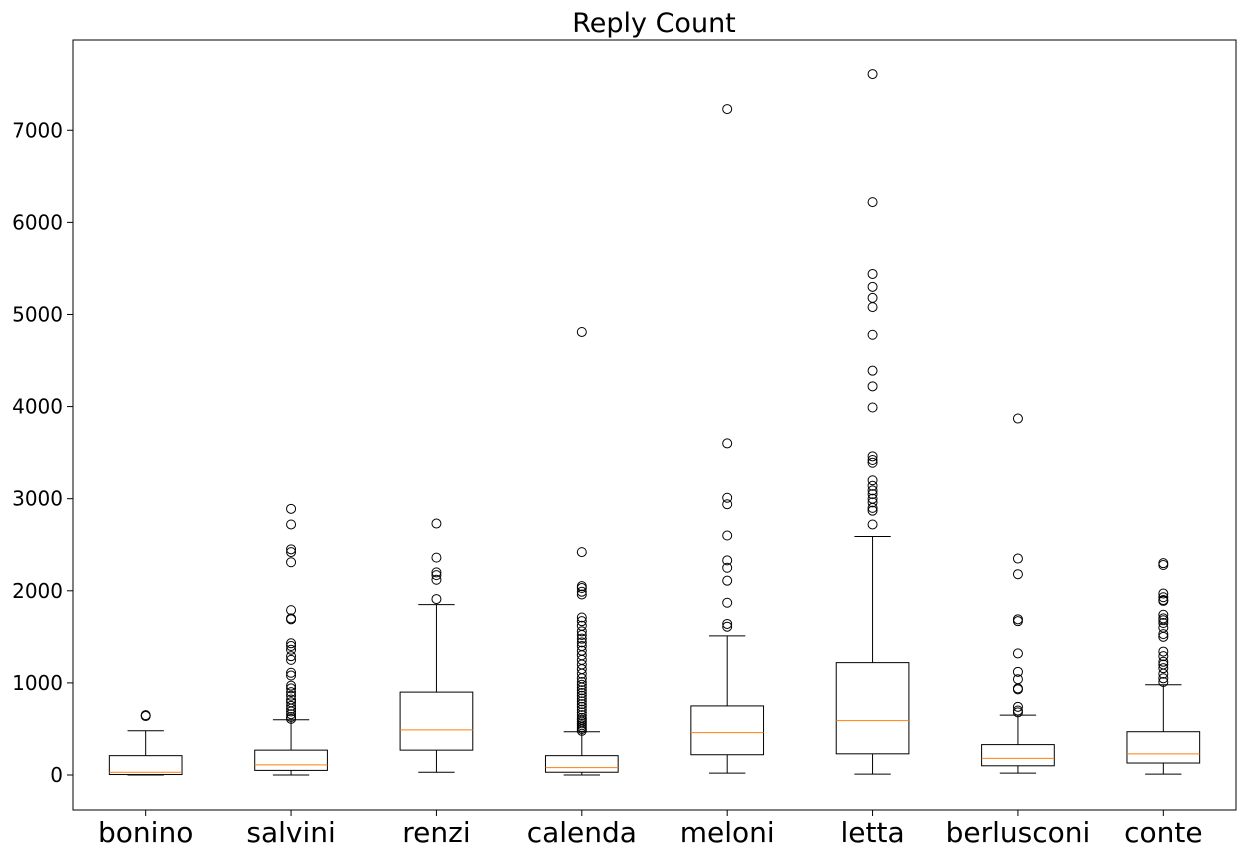 This screenshot has width=1245, height=863. What do you see at coordinates (37, 499) in the screenshot?
I see `y-tick-label-3000: 3000` at bounding box center [37, 499].